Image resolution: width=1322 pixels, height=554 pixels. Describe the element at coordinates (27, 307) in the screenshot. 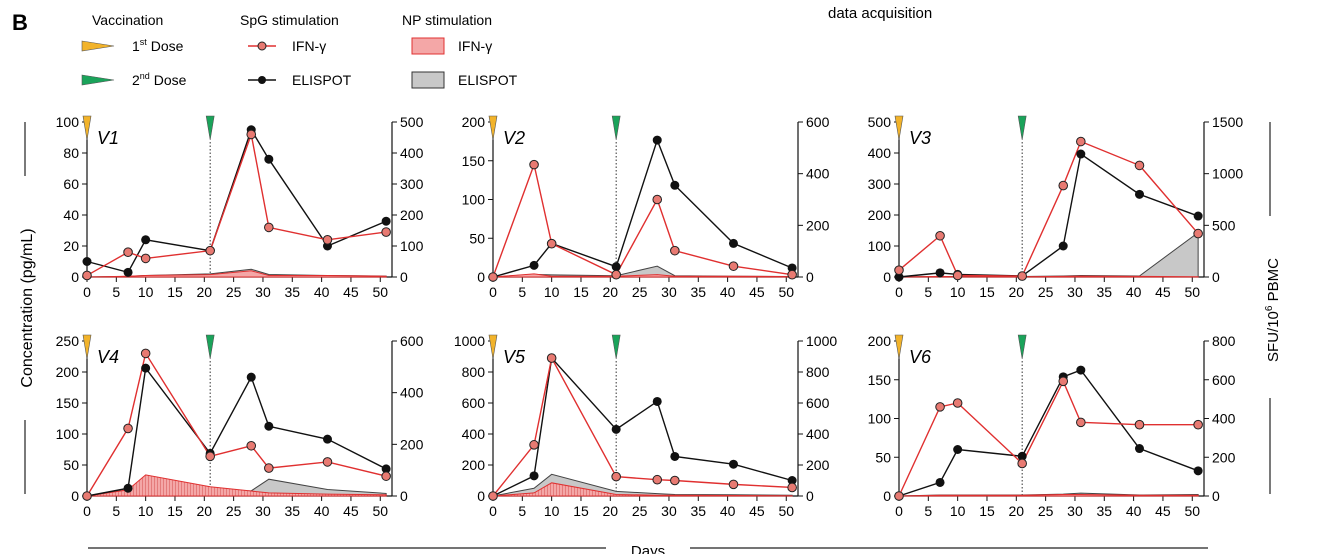

I see `left-axis-label: Concentration (pg/mL)` at that location.